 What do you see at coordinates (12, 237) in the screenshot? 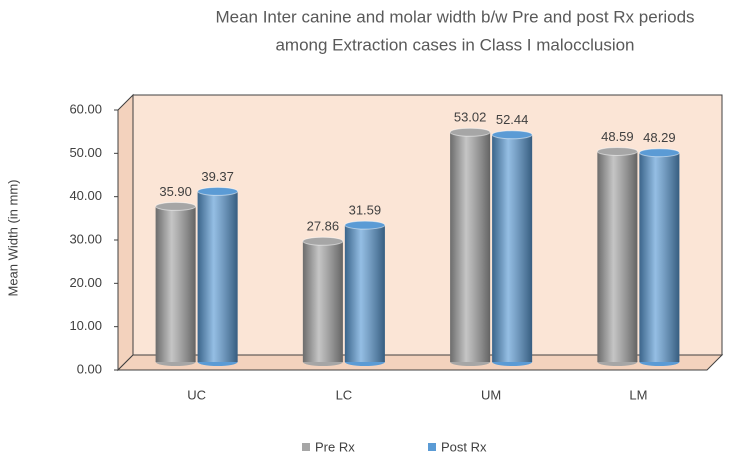
I see `y-axis-label: Mean Width (in mm)` at bounding box center [12, 237].